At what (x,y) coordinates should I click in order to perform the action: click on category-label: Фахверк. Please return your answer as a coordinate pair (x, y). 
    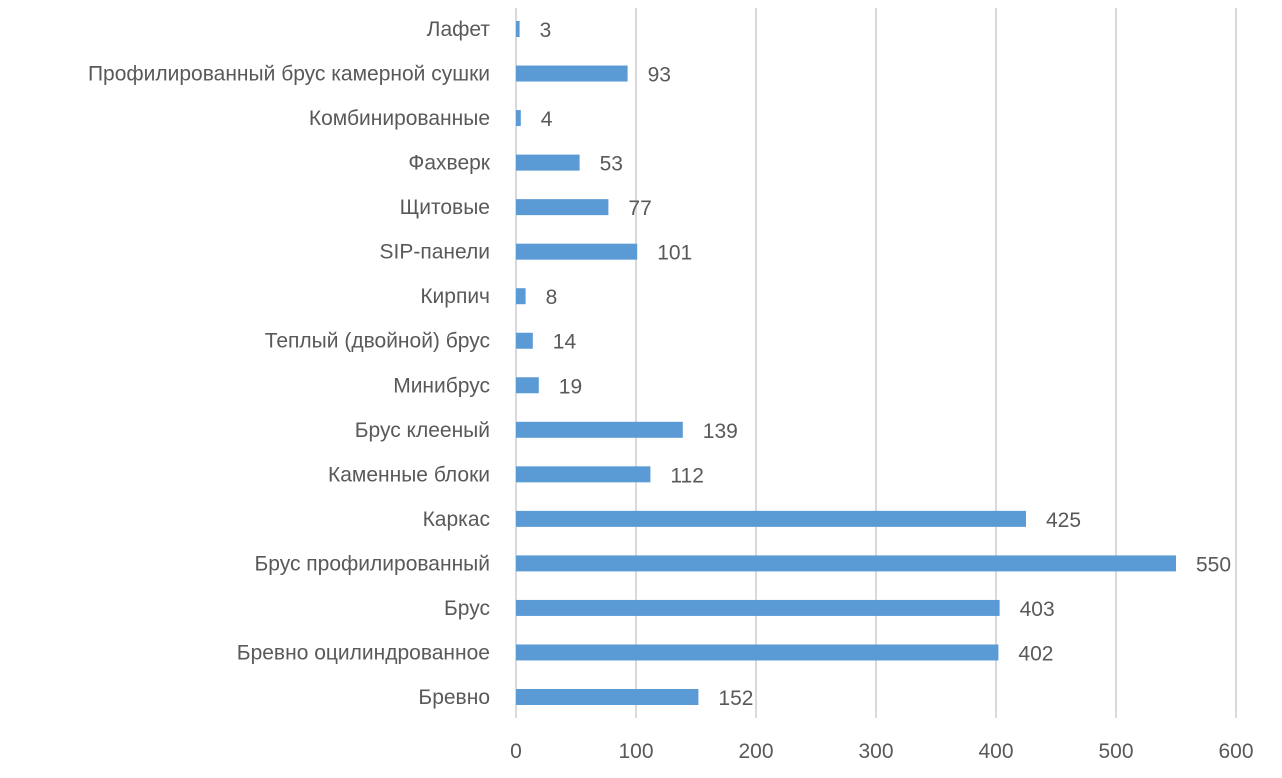
    Looking at the image, I should click on (449, 163).